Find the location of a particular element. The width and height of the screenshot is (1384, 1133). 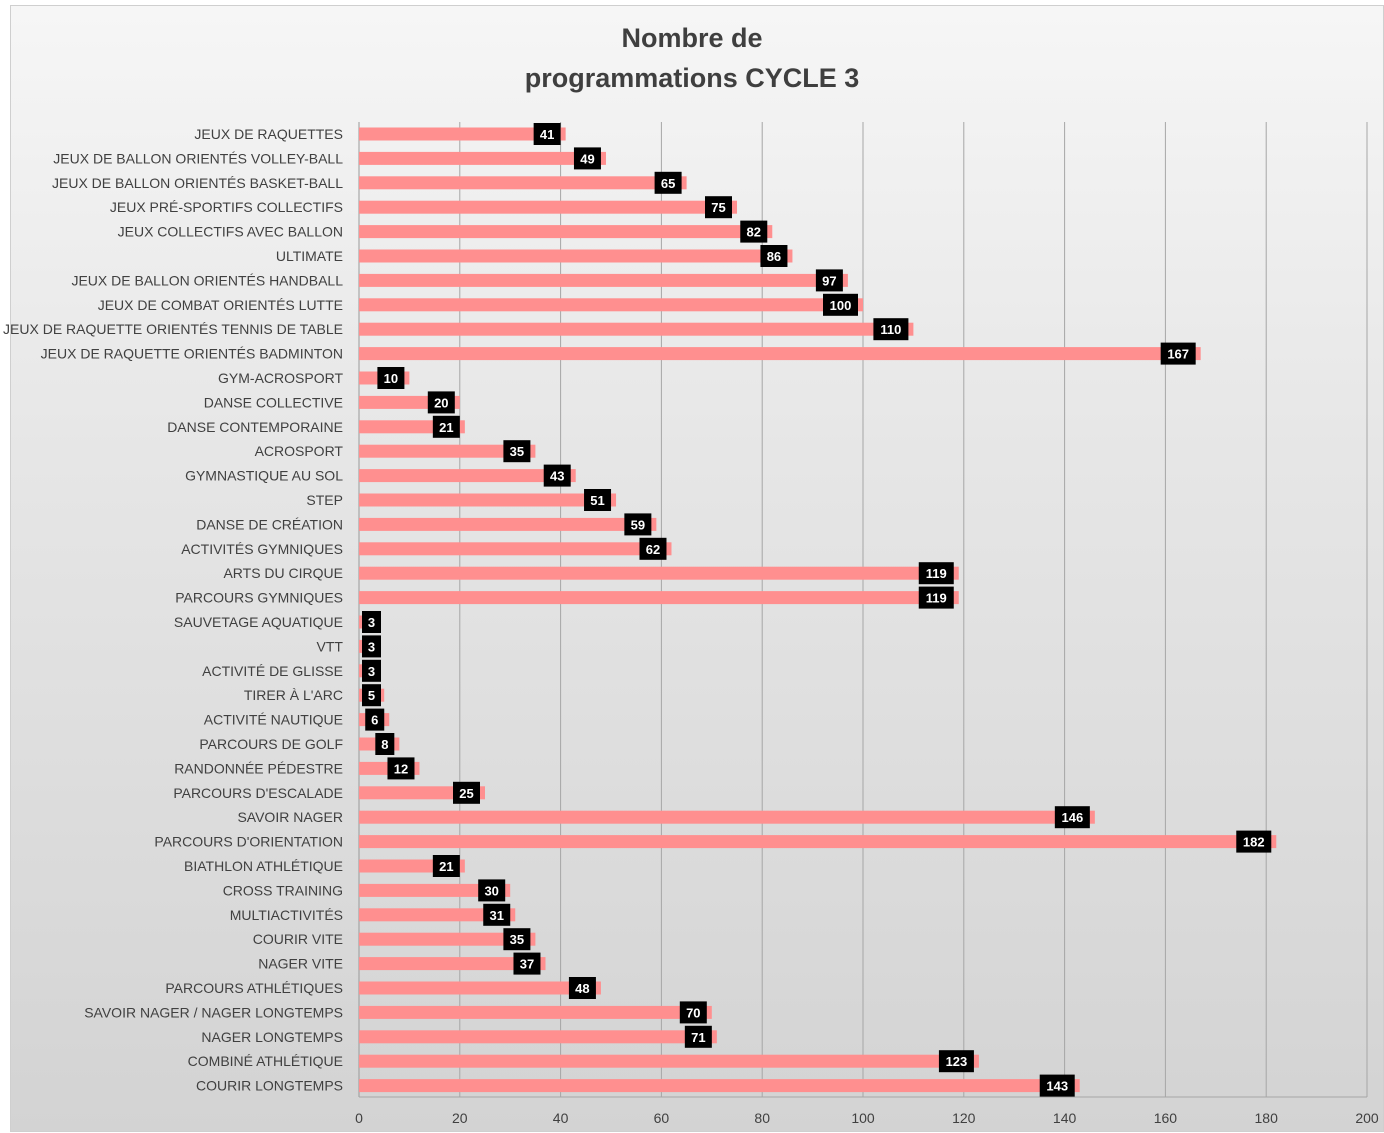

chart-title-line1: Nombre de is located at coordinates (692, 38).